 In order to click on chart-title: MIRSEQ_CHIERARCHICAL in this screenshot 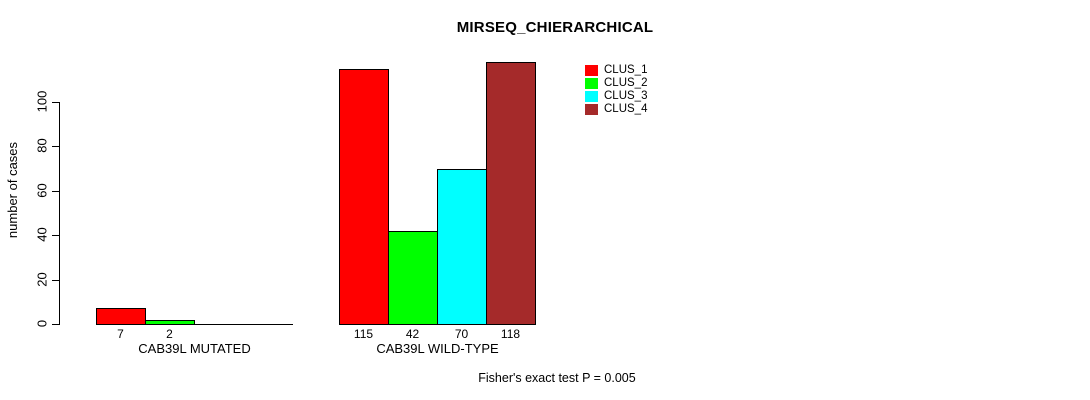, I will do `click(555, 27)`.